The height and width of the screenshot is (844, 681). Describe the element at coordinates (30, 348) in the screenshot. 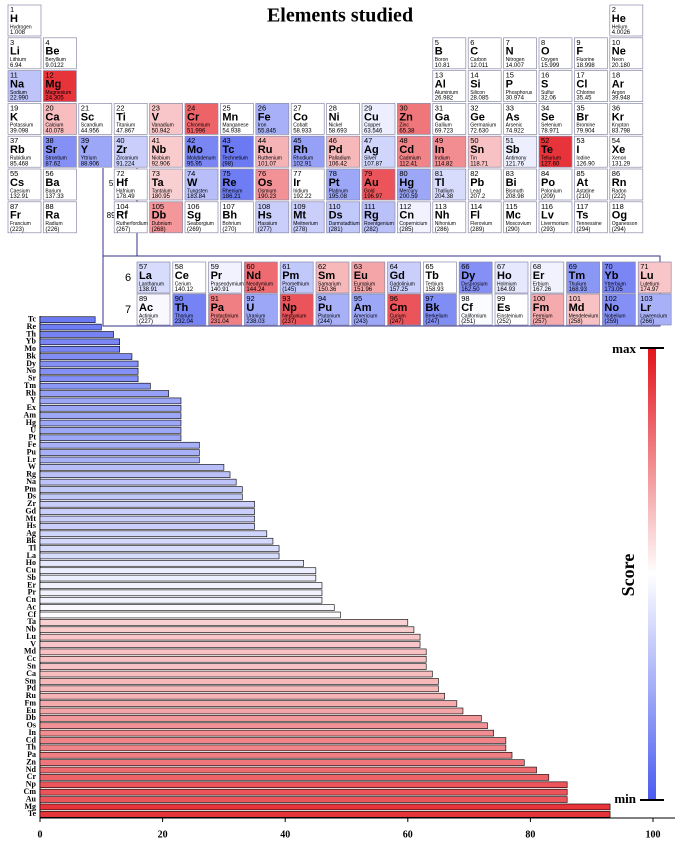

I see `y-tick-label: Mo` at that location.